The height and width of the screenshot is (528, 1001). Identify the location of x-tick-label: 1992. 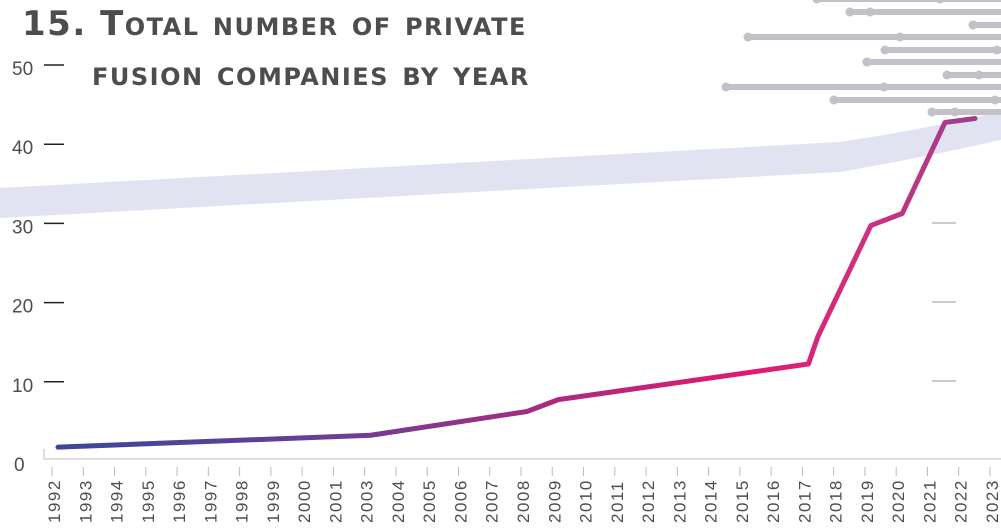
(54, 501).